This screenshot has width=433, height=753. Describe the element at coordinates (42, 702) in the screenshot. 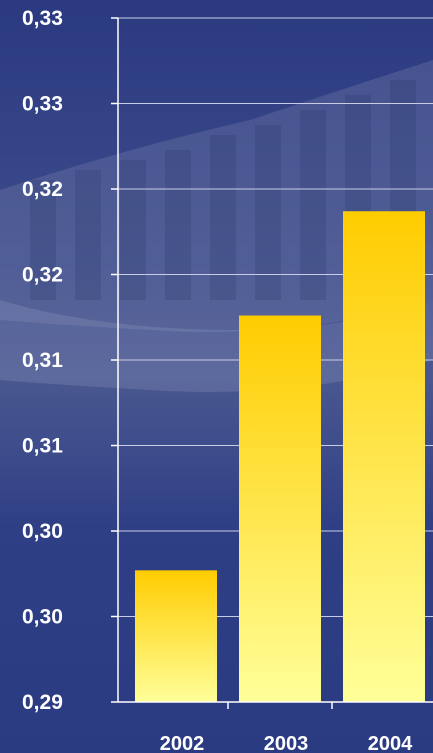

I see `y-tick-label: 0,29` at that location.